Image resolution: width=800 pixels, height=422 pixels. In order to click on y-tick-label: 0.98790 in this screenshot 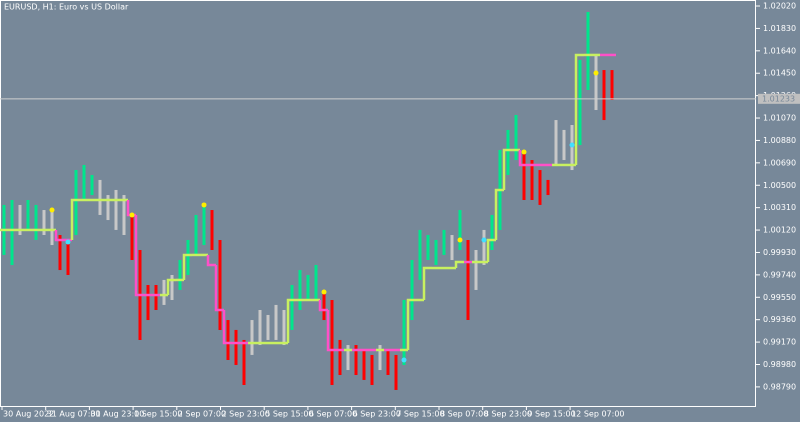, I will do `click(779, 386)`.